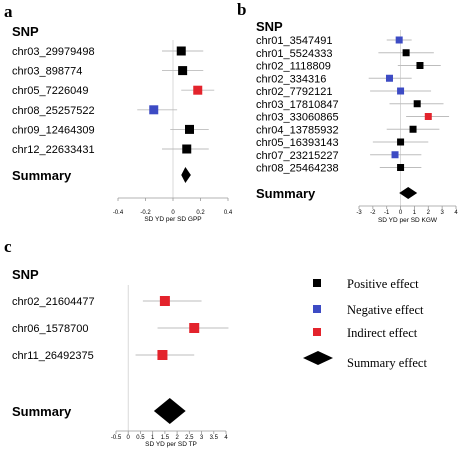 This screenshot has width=474, height=452. What do you see at coordinates (53, 130) in the screenshot?
I see `panel-a-snp-label: chr09_12464309` at bounding box center [53, 130].